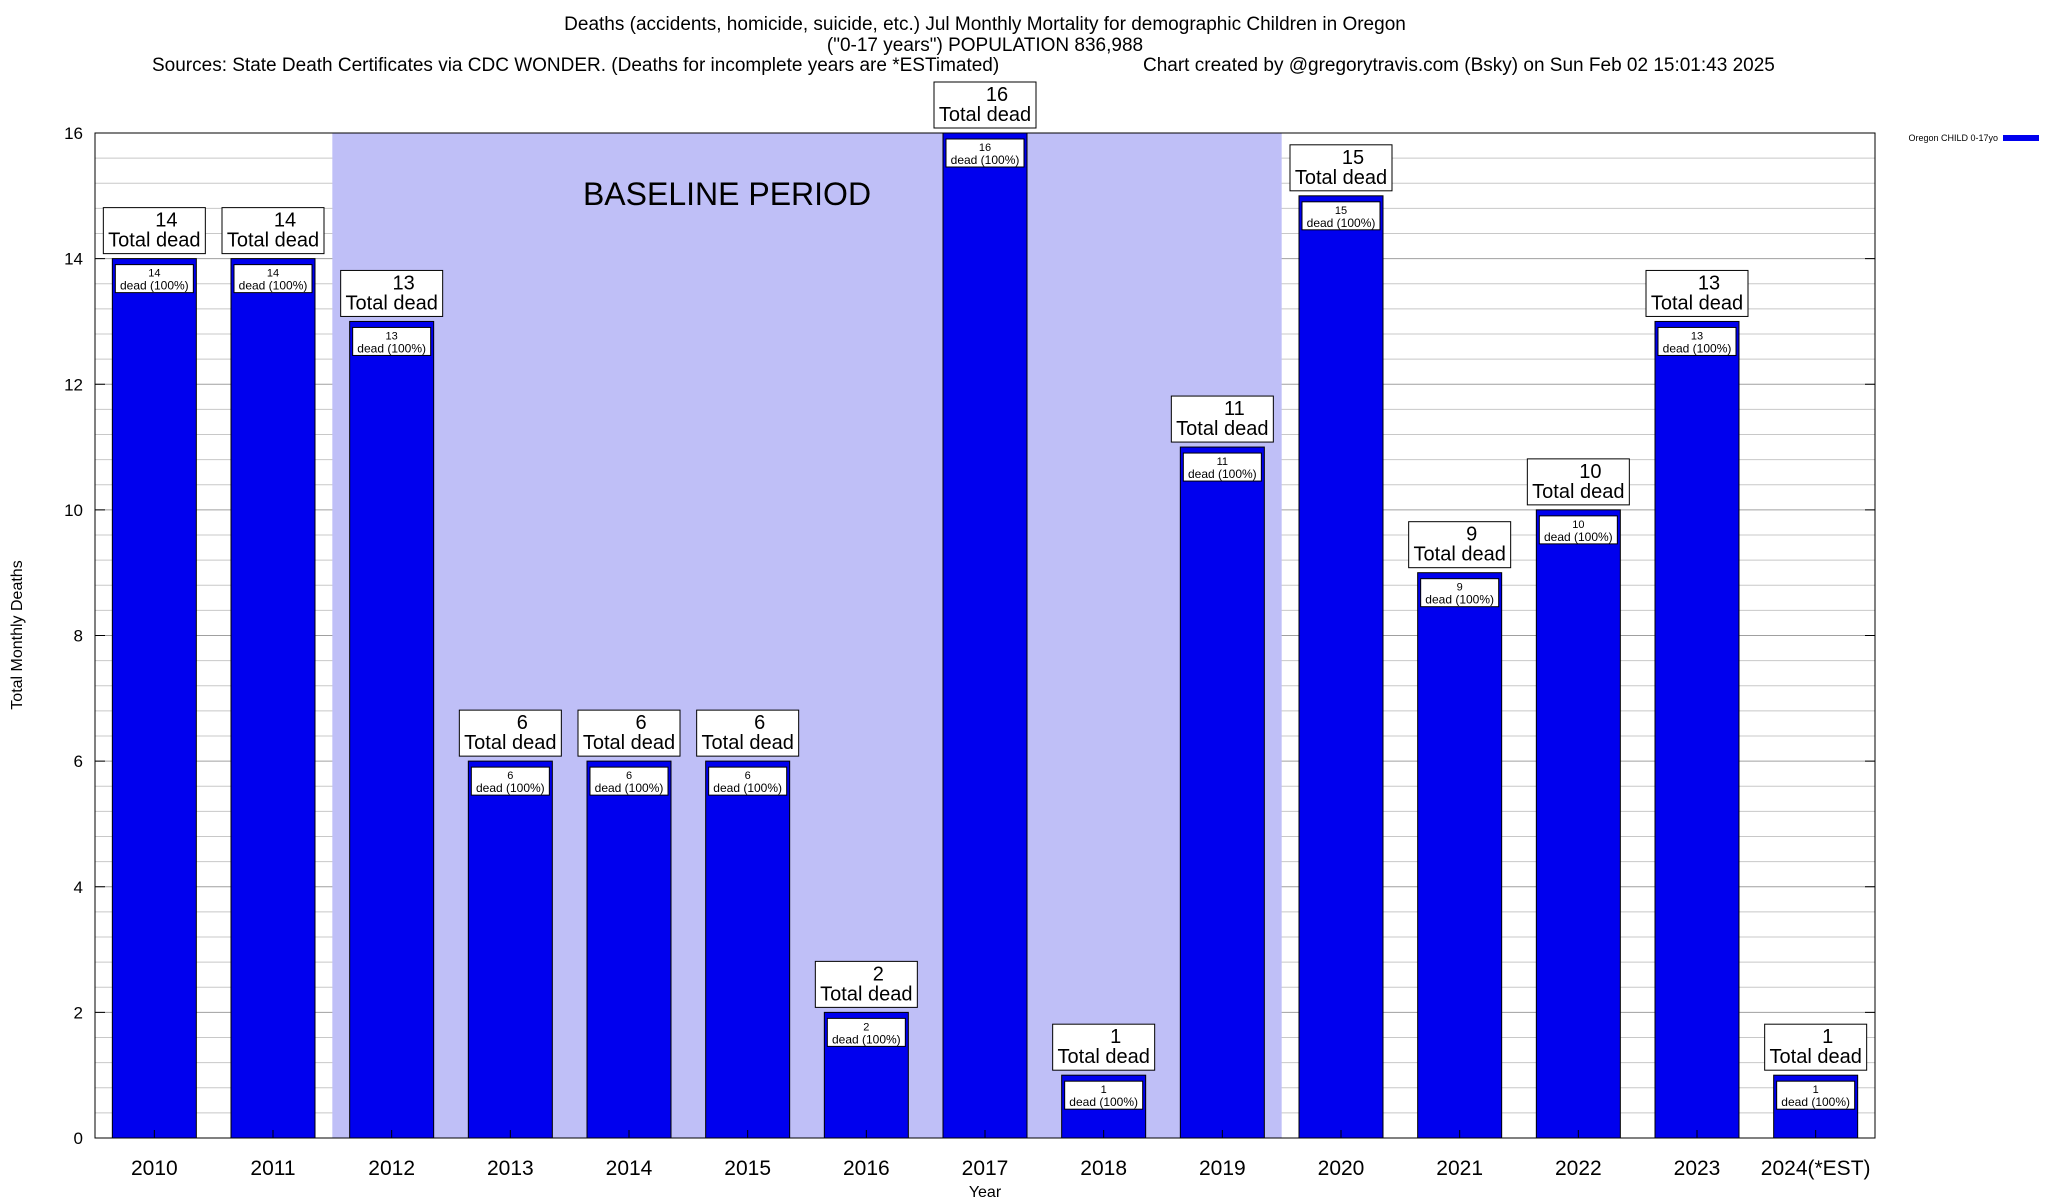  What do you see at coordinates (1341, 1168) in the screenshot?
I see `x-tick-label: 2020` at bounding box center [1341, 1168].